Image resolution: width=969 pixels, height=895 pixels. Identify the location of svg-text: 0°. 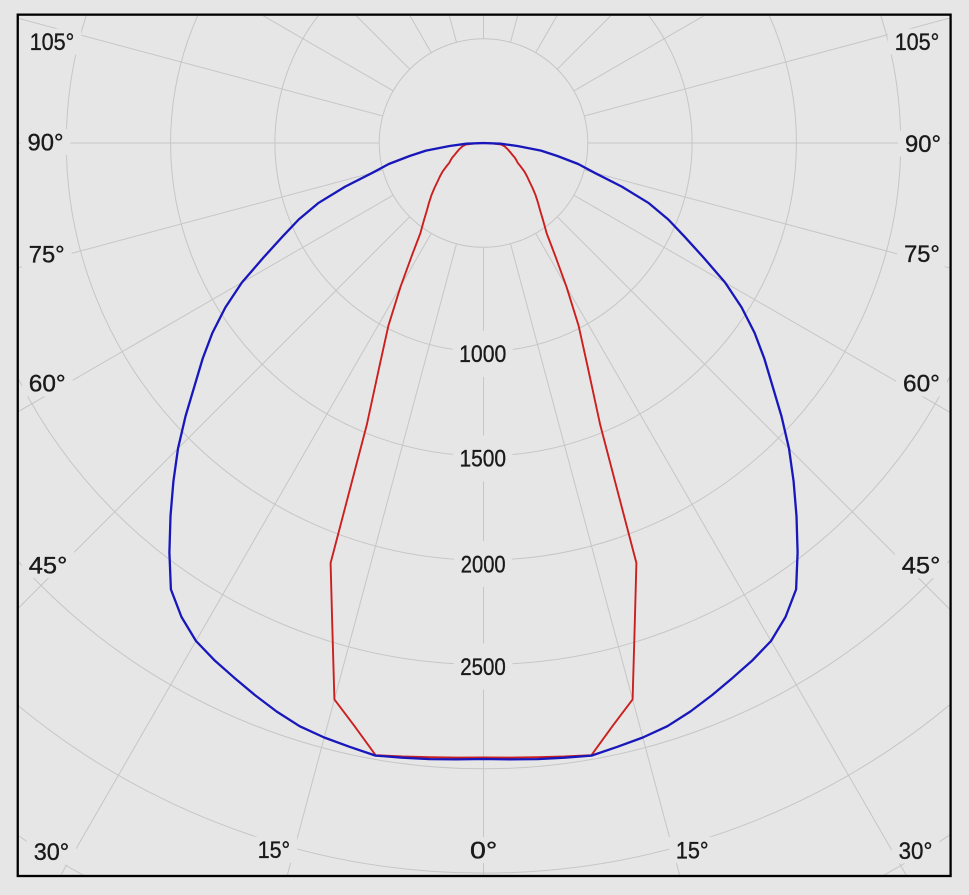
(483, 850).